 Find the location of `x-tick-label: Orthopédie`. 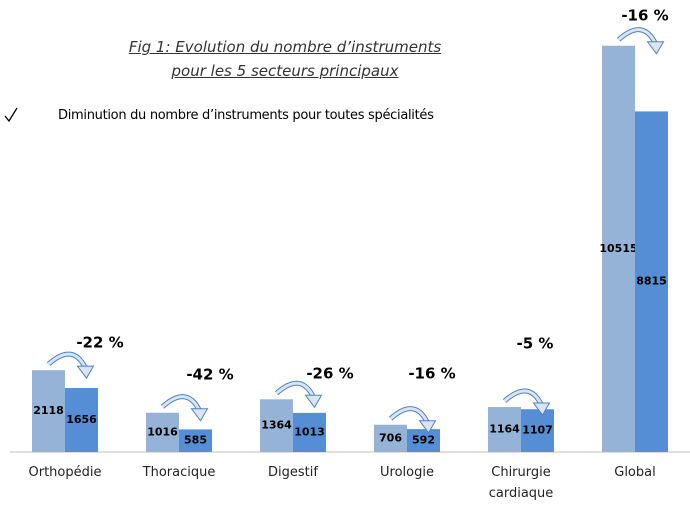

x-tick-label: Orthopédie is located at coordinates (65, 472).